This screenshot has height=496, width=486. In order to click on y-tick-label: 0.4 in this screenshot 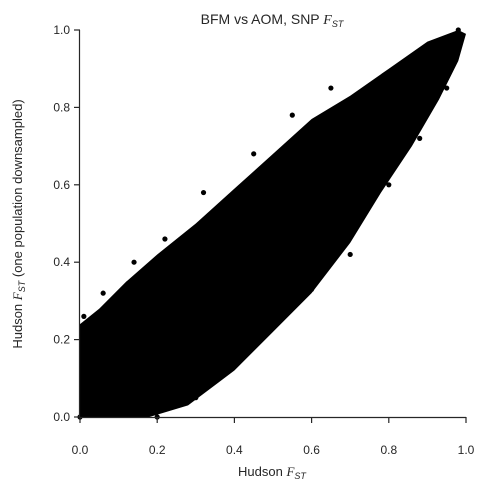, I will do `click(61, 262)`.